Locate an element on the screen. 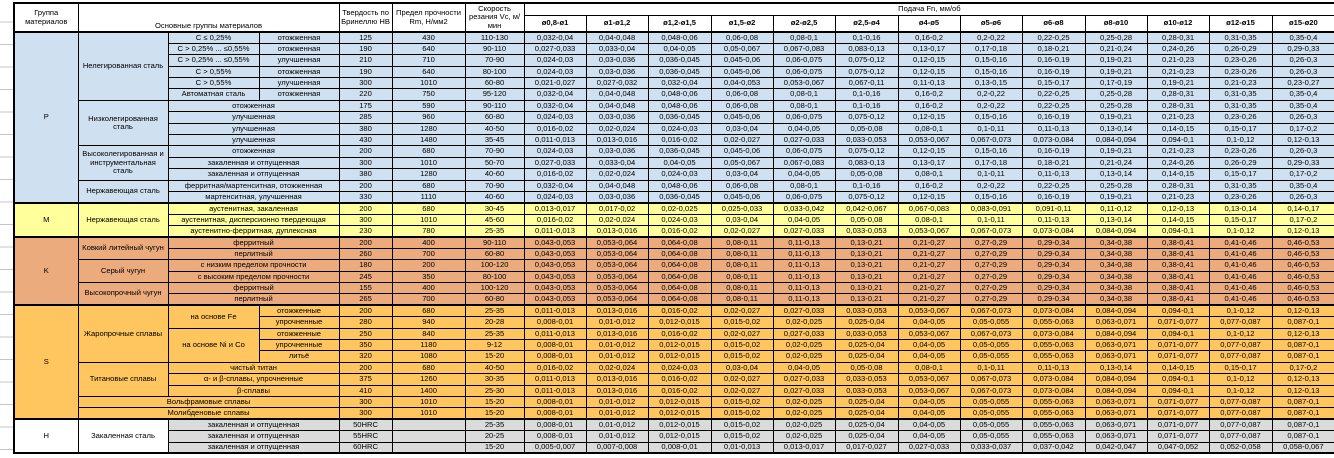  feed-value-cell: 0,24-0,26 is located at coordinates (1178, 163).